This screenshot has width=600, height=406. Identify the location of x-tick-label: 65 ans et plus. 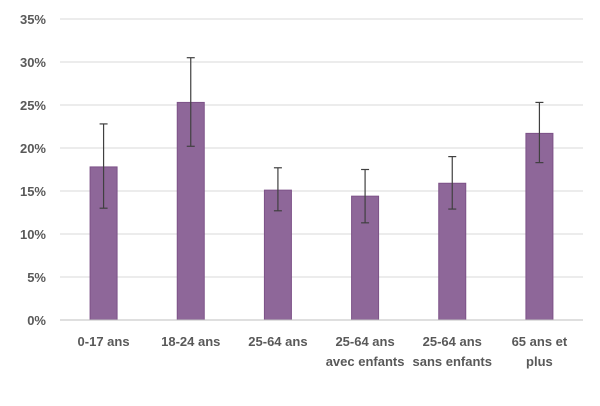
(540, 351).